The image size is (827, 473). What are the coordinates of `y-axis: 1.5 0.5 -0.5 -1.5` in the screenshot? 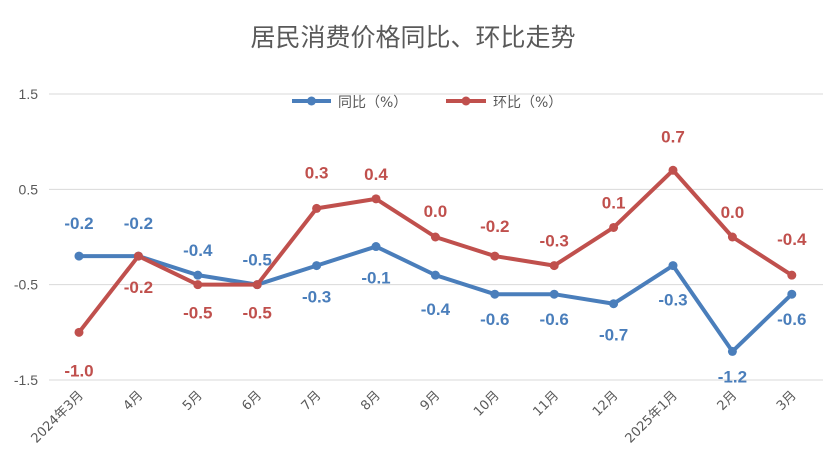 It's located at (26, 237).